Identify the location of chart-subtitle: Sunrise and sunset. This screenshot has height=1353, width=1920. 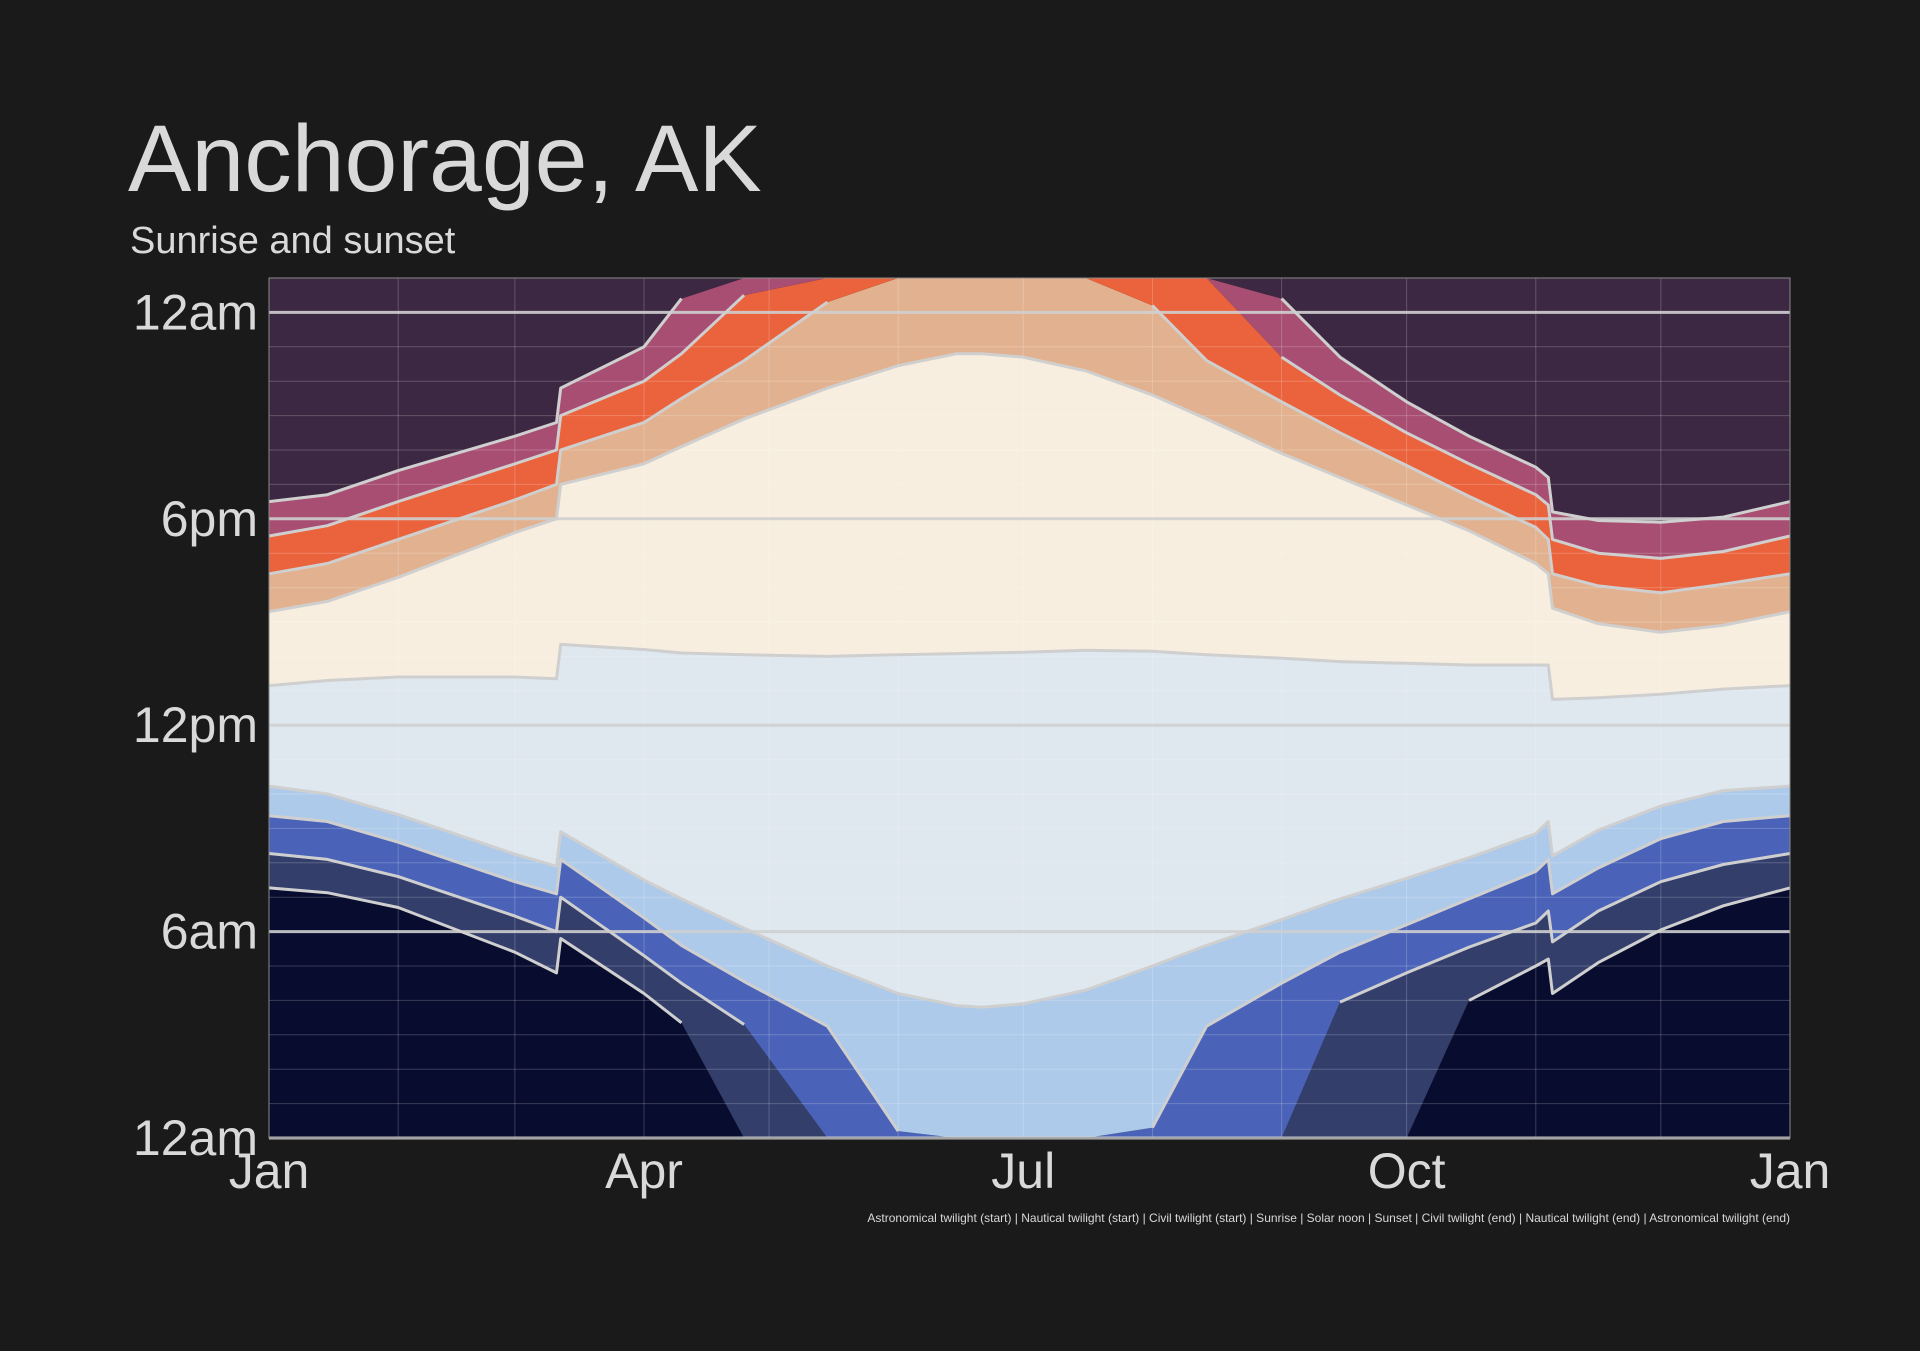
(293, 241).